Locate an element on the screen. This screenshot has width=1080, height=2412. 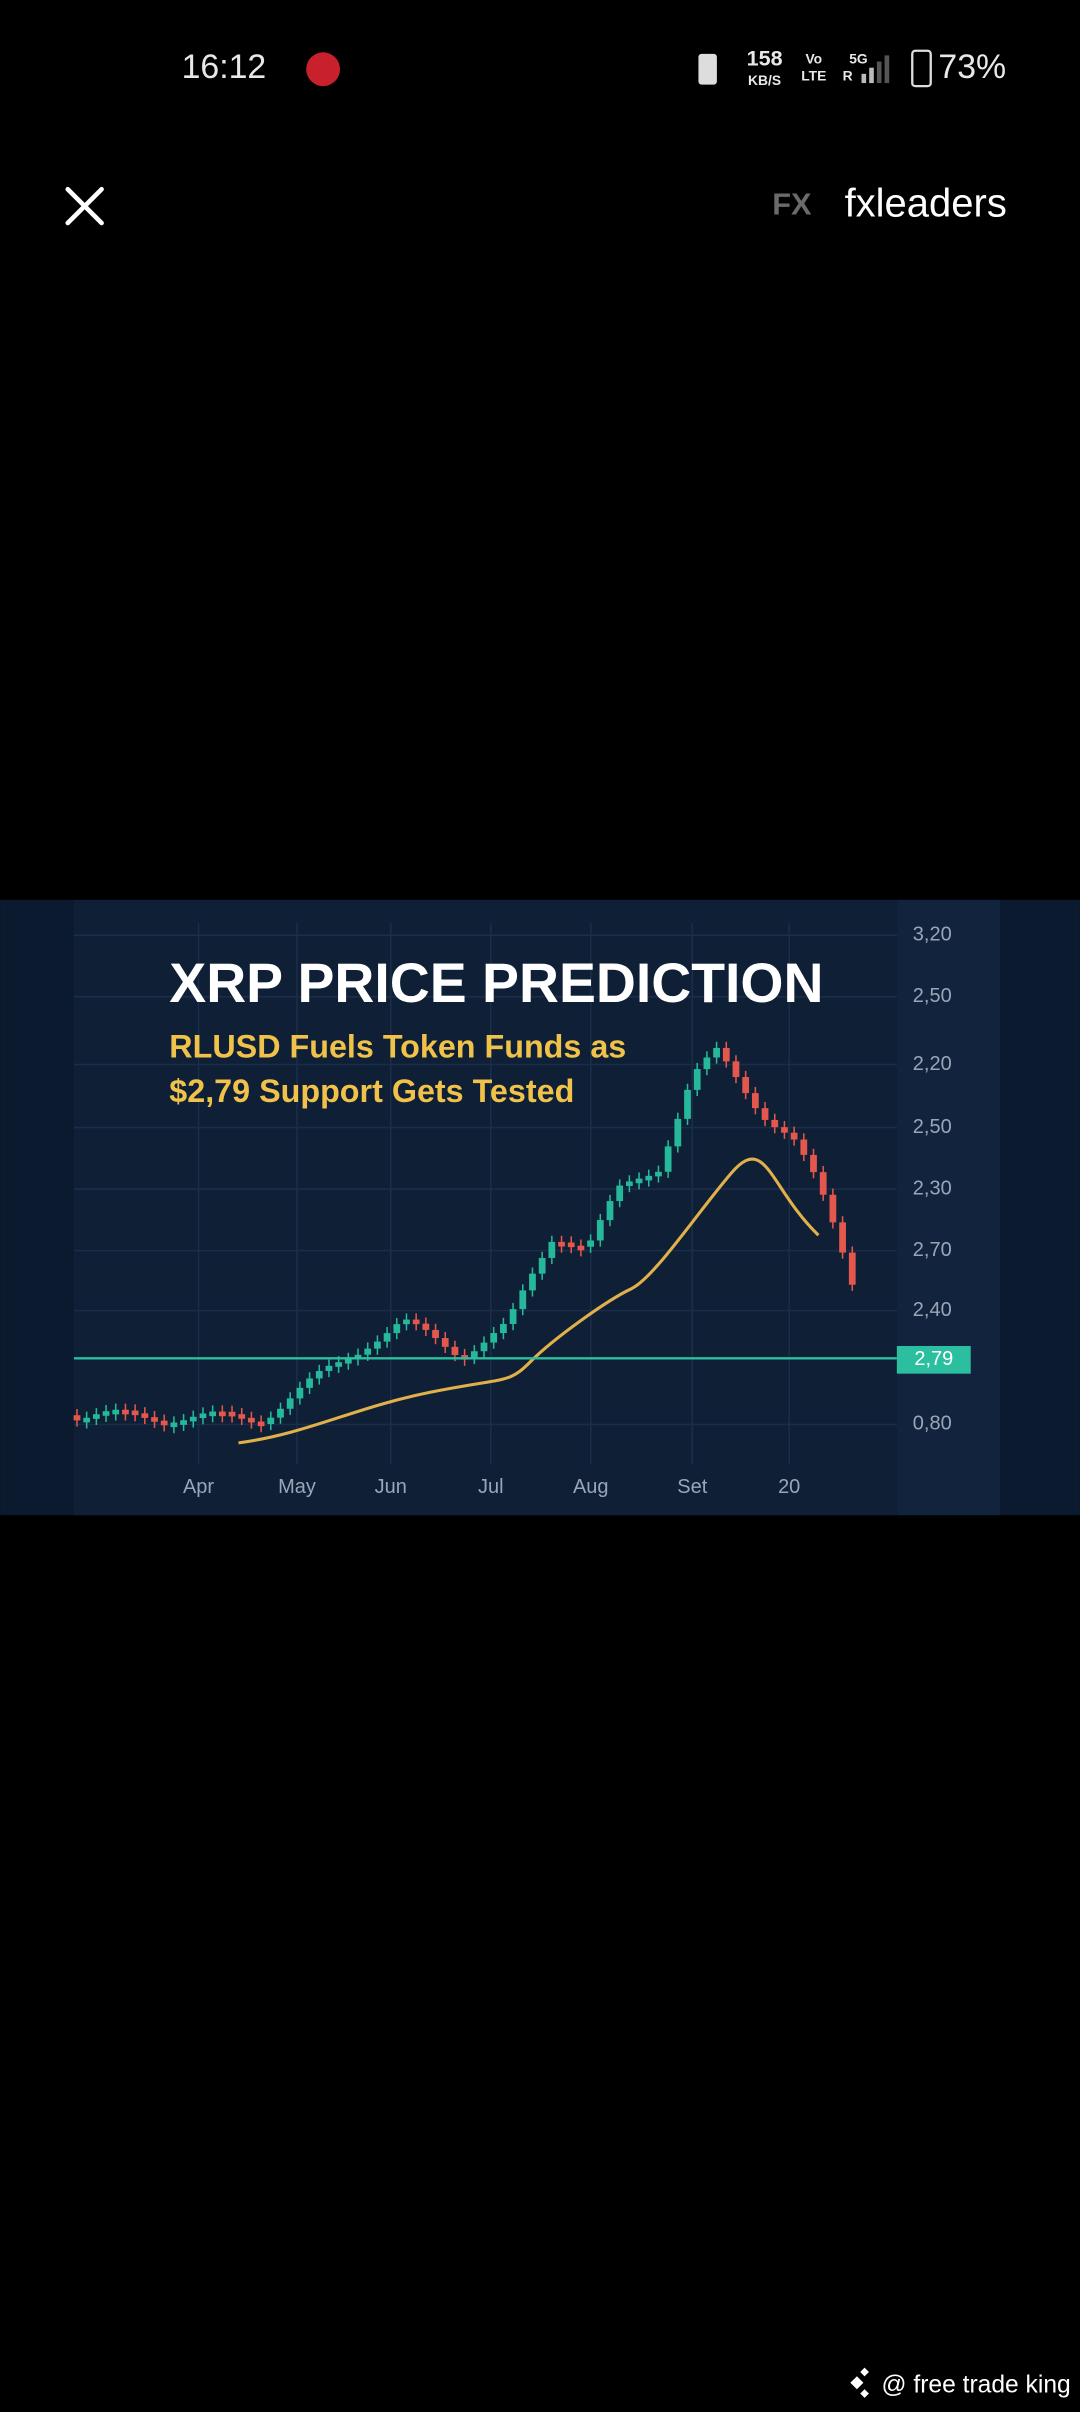
signal-top: 5G is located at coordinates (858, 59).